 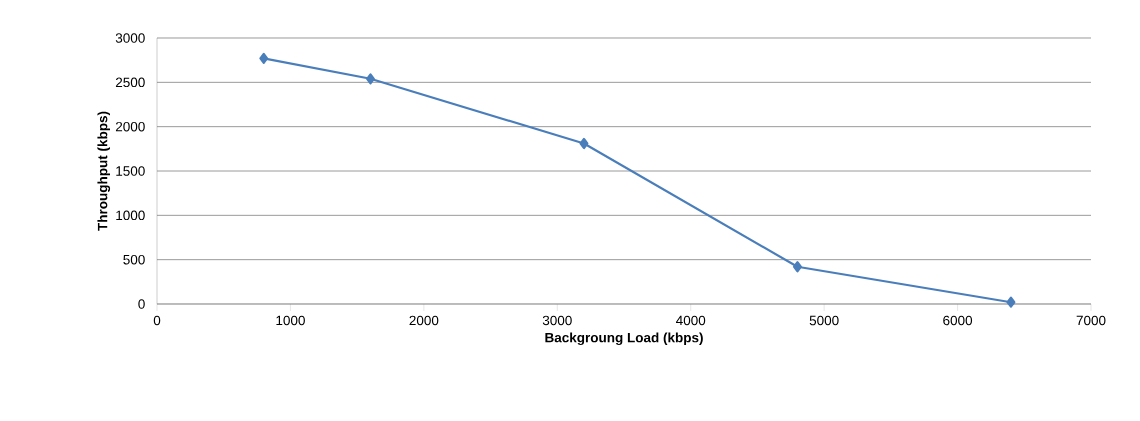 I want to click on y-axis-title: Throughput (kbps), so click(x=104, y=171).